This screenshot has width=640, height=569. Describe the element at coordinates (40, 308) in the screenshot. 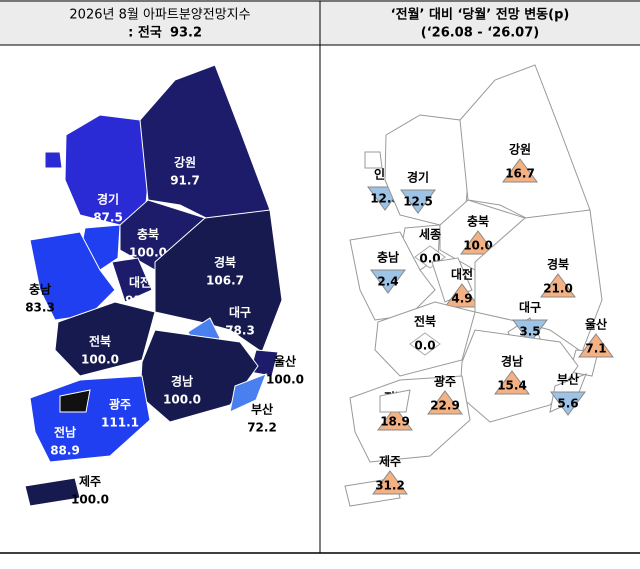

I see `region-value: 83.3` at that location.